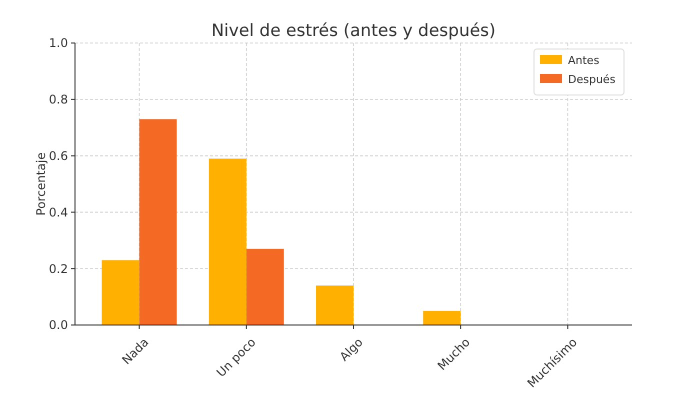  I want to click on y-tick-label: 0.8, so click(58, 99).